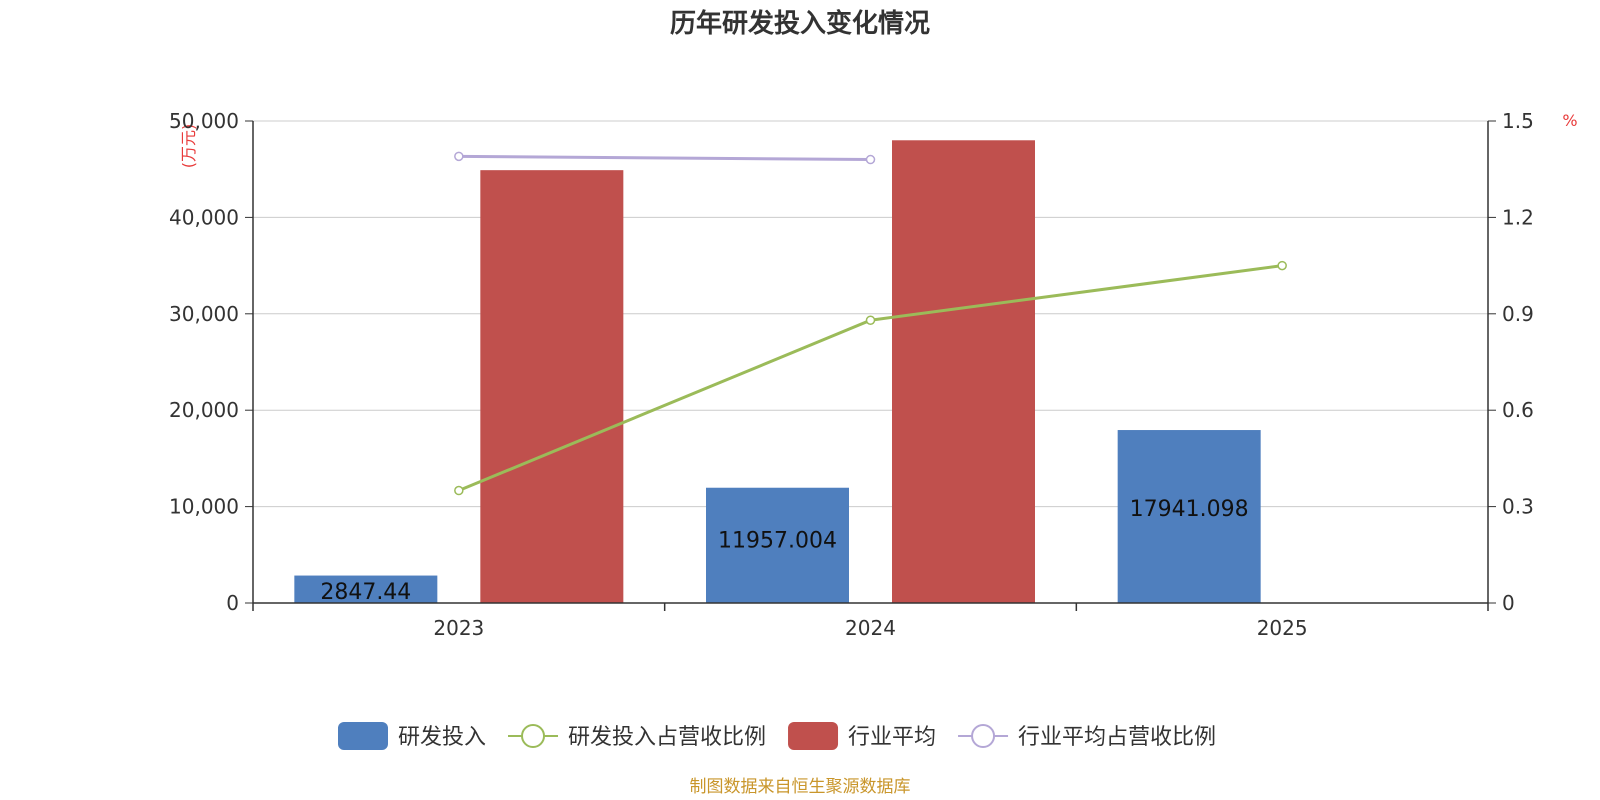 This screenshot has height=800, width=1600. I want to click on left-axis-tick-label: 20,000, so click(204, 410).